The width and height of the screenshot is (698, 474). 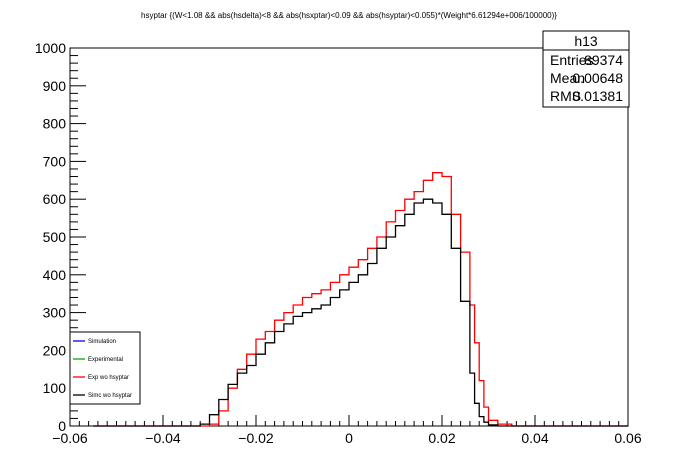 What do you see at coordinates (349, 438) in the screenshot?
I see `x-tick-label: 0` at bounding box center [349, 438].